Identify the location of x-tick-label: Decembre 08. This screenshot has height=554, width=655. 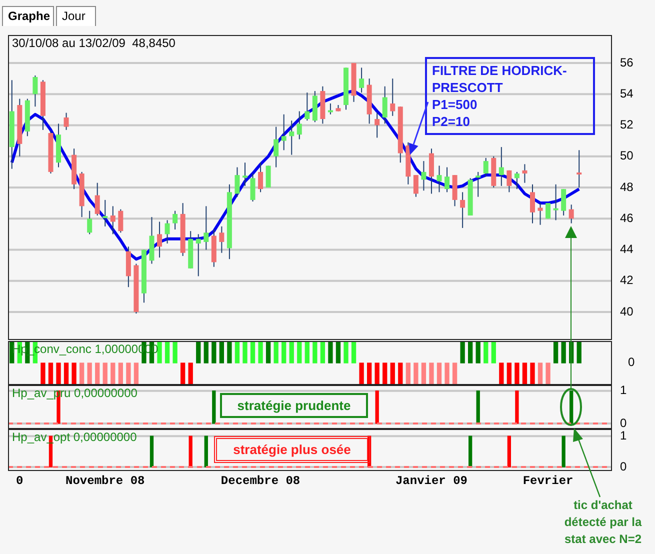
(260, 481).